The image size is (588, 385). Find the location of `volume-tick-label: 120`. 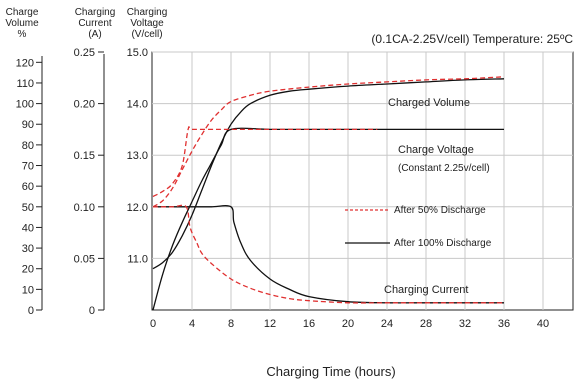

volume-tick-label: 120 is located at coordinates (25, 63).